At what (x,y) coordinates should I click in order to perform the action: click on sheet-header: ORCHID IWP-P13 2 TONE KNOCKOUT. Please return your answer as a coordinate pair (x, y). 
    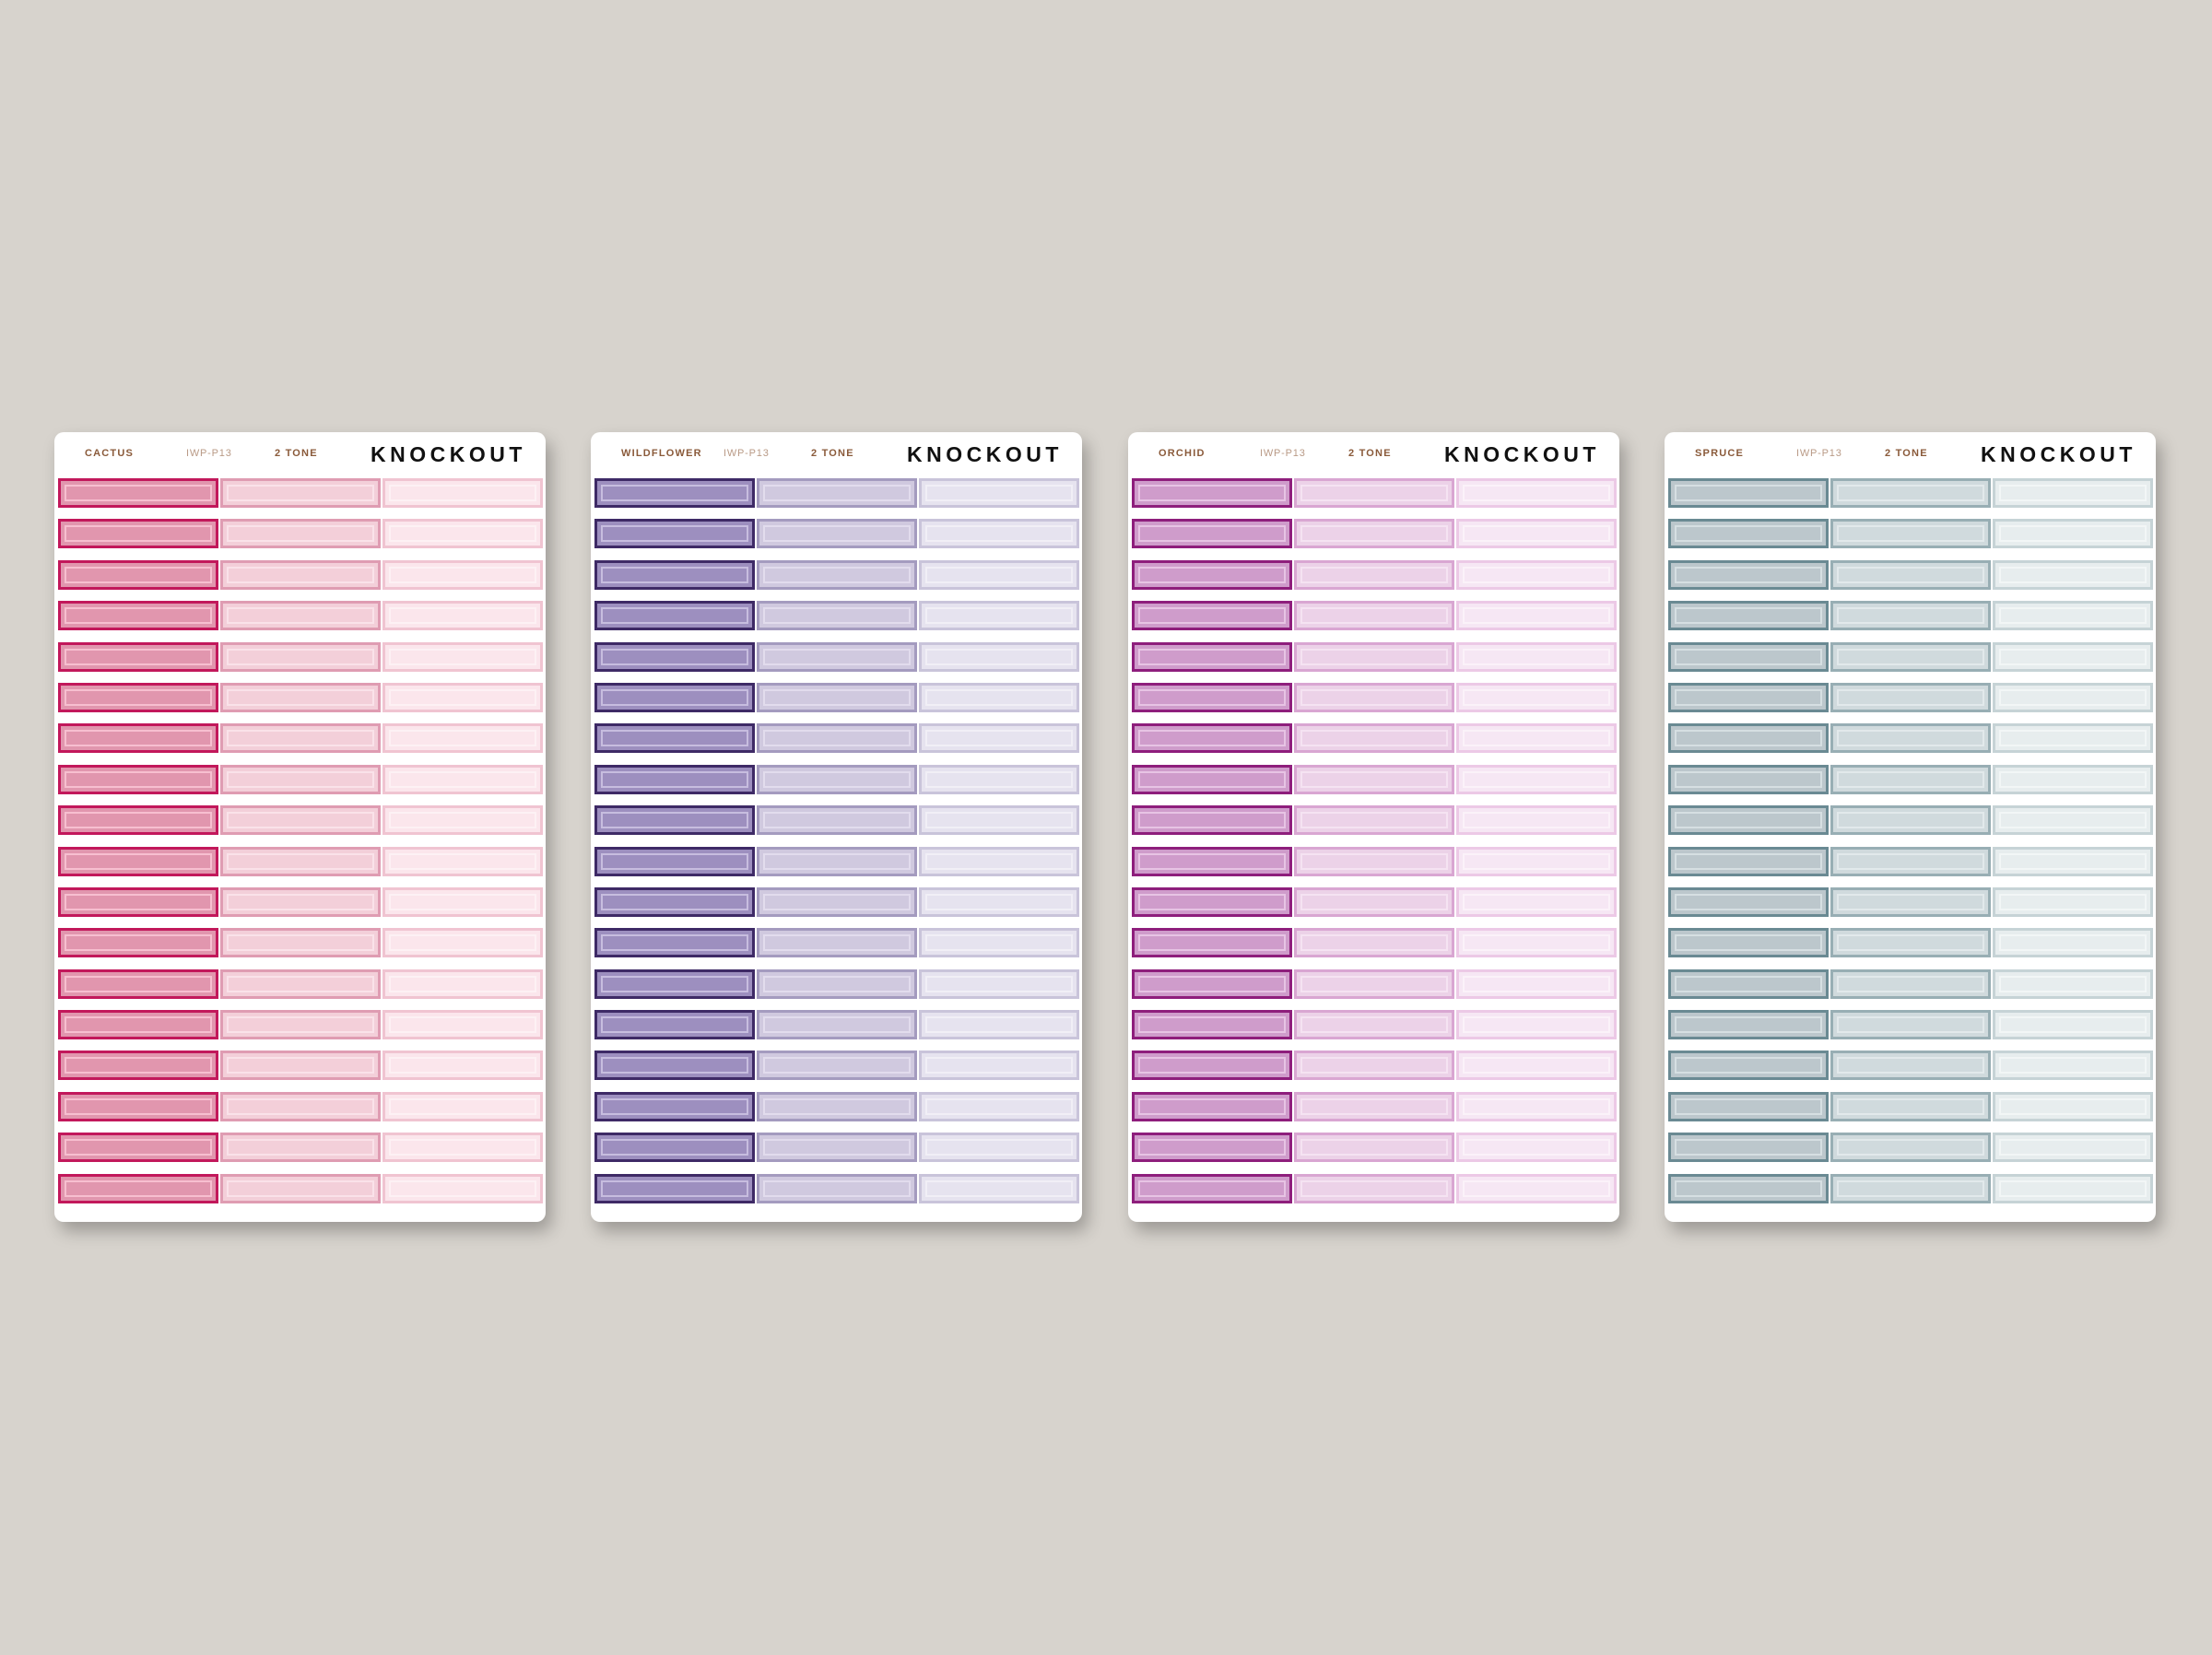
    Looking at the image, I should click on (1373, 455).